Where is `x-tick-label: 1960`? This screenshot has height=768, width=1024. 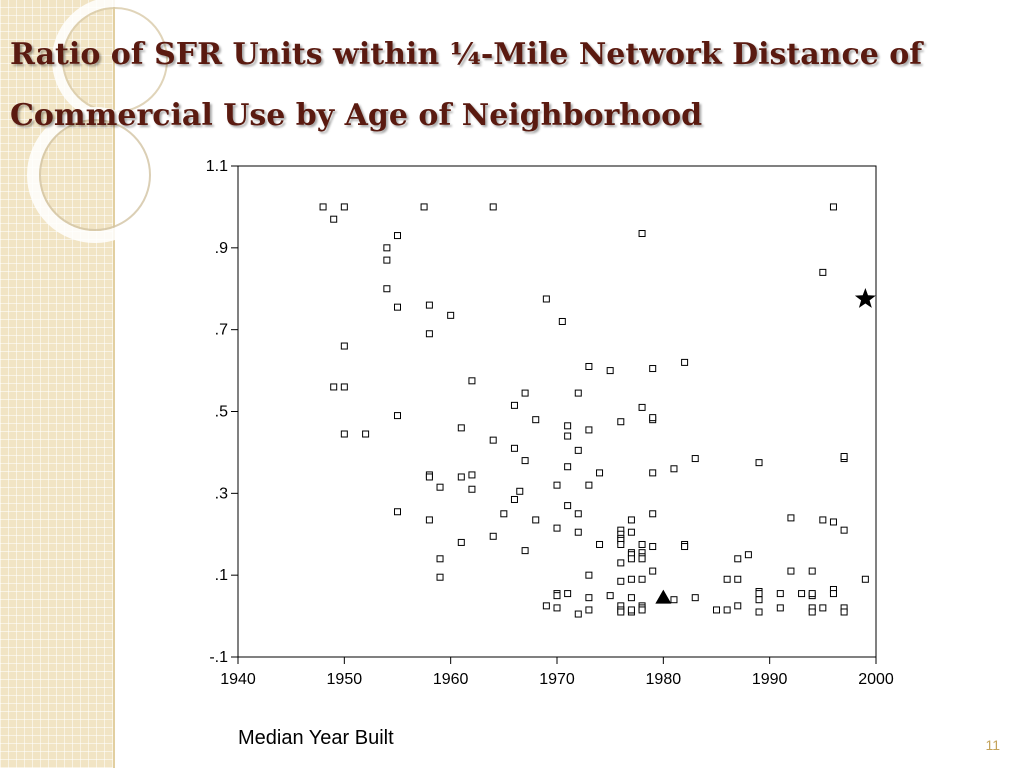
x-tick-label: 1960 is located at coordinates (451, 679).